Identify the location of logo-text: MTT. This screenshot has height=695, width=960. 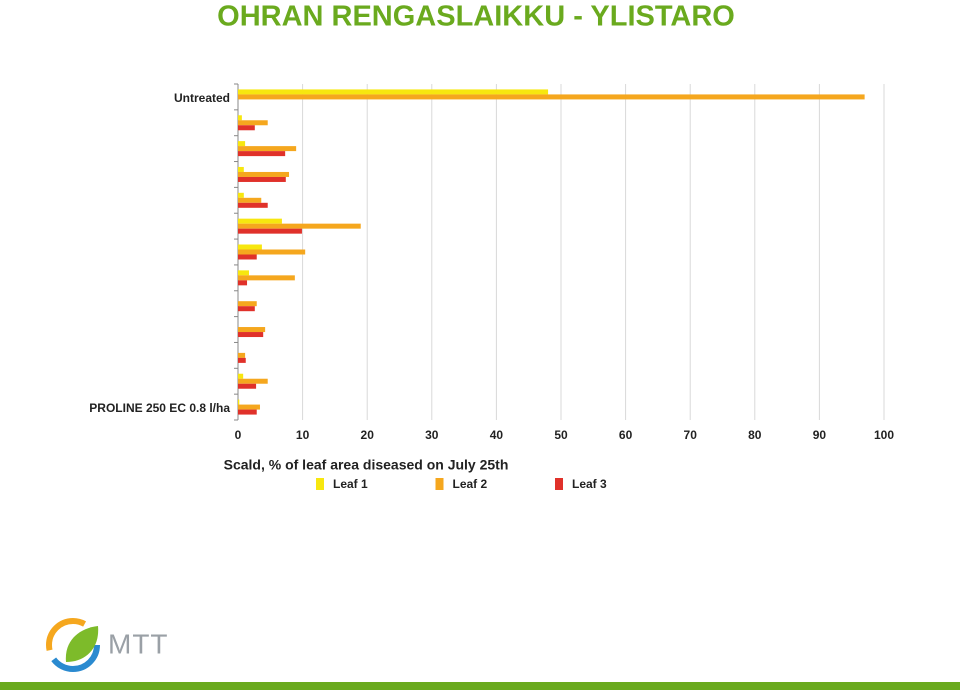
(138, 643).